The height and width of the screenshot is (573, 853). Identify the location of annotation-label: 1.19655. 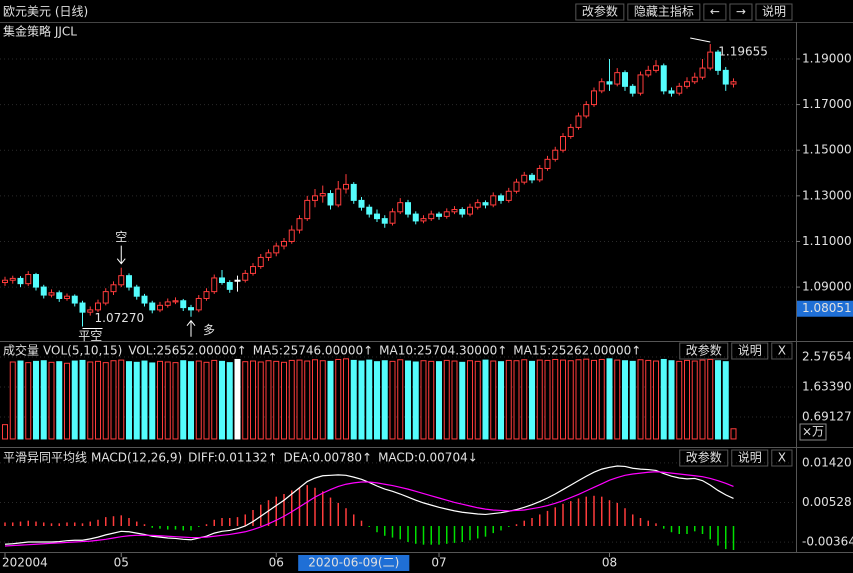
(743, 52).